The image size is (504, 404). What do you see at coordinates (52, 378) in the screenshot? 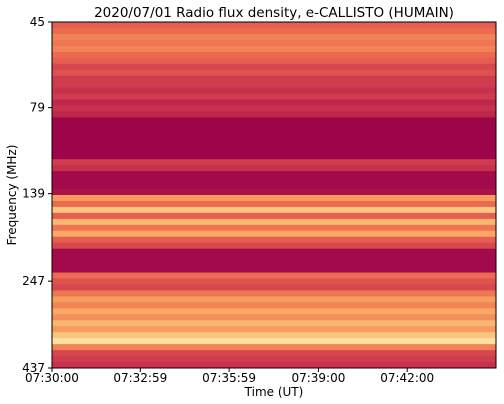
I see `x-tick-label: 07:30:00` at bounding box center [52, 378].